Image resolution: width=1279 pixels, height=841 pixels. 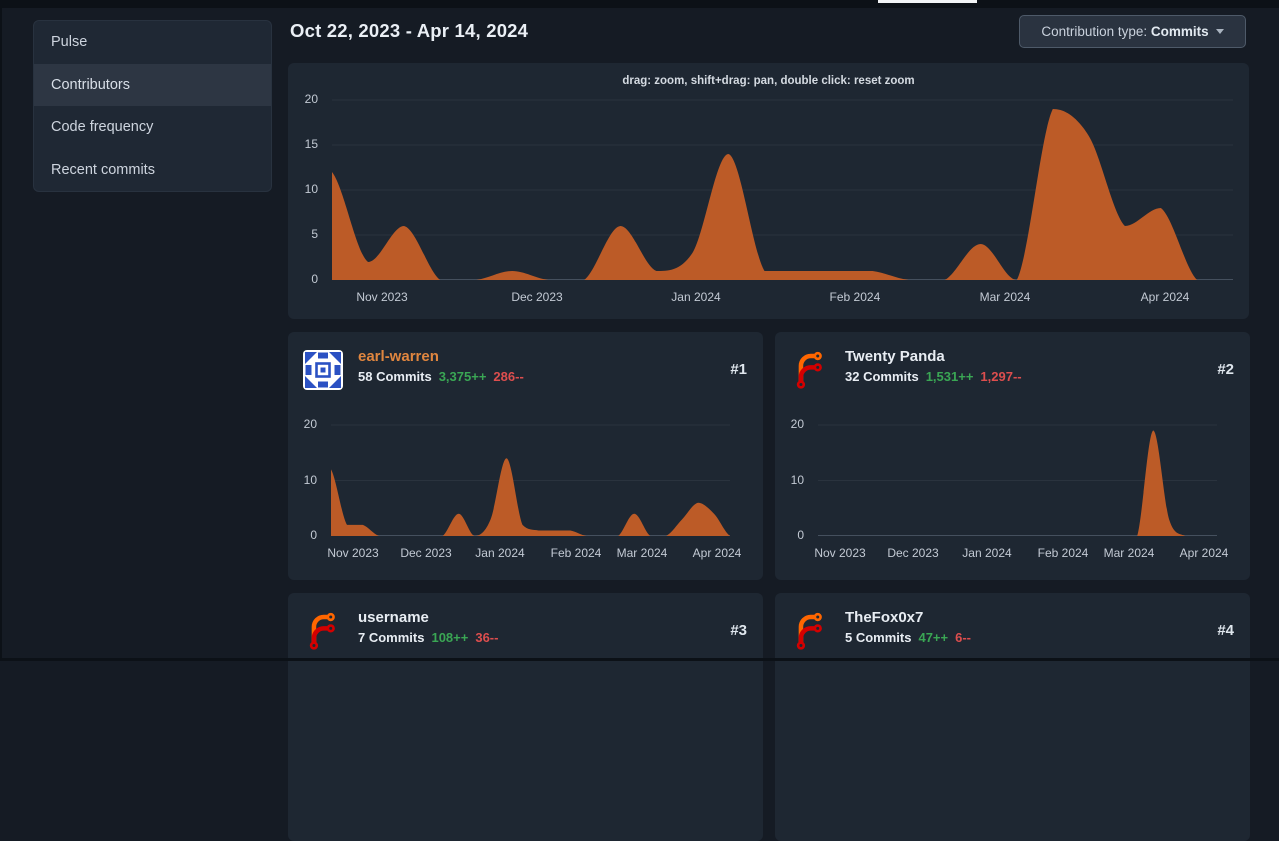 What do you see at coordinates (391, 637) in the screenshot?
I see `commit-count: 7 Commits` at bounding box center [391, 637].